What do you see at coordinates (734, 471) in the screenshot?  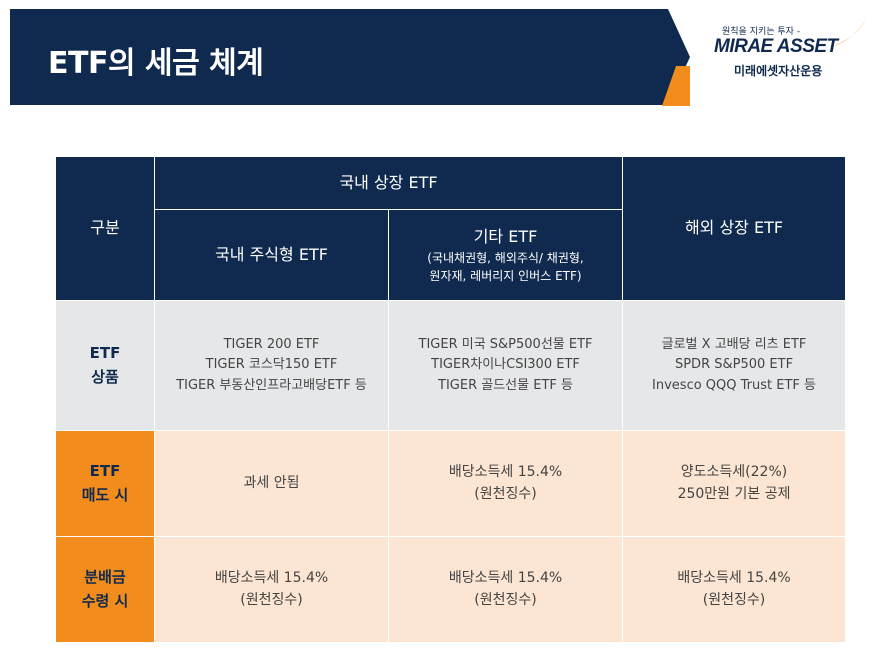 I see `cell-line: 양도소득세(22%)` at bounding box center [734, 471].